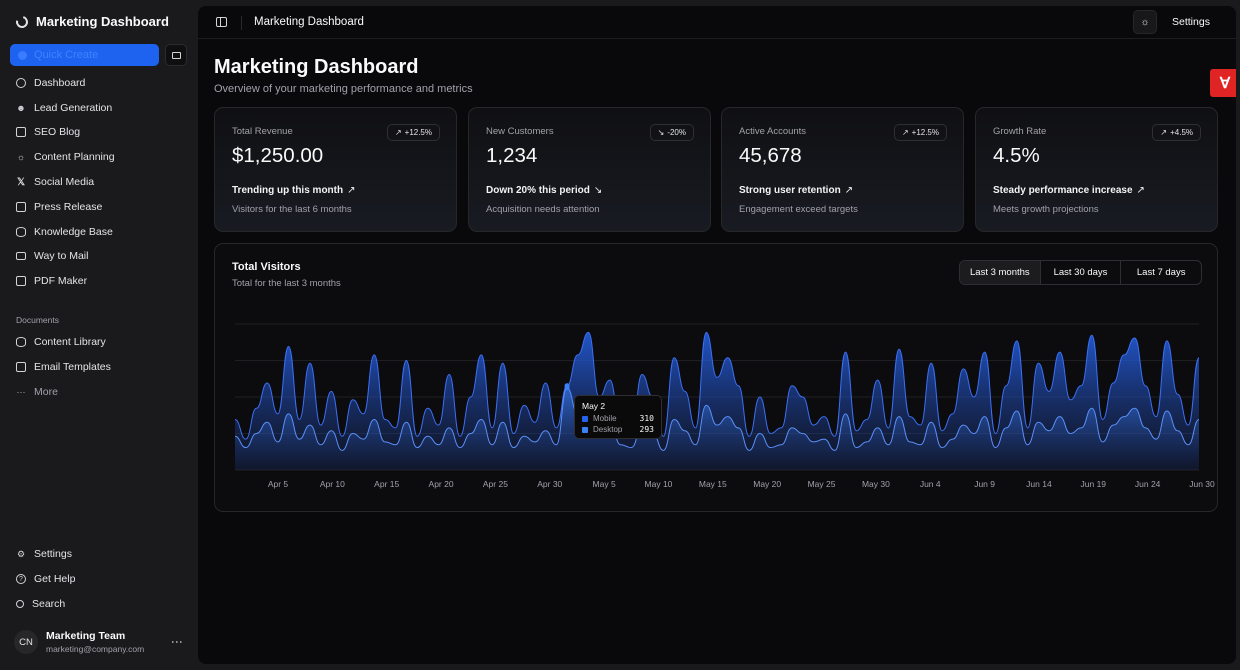 Image resolution: width=1240 pixels, height=670 pixels. Describe the element at coordinates (1145, 22) in the screenshot. I see `theme-toggle-button: ☼` at that location.